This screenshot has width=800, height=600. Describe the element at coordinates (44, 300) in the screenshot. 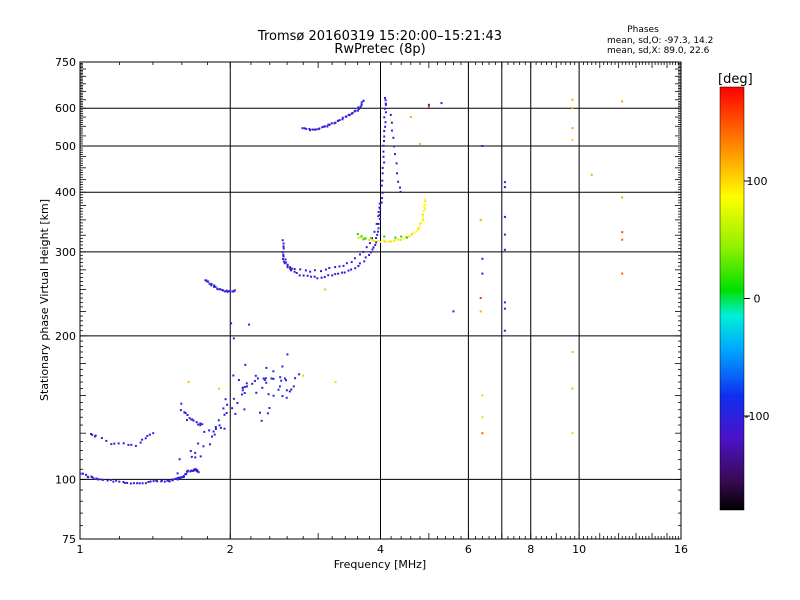

I see `y-axis-label: Stationary phase Virtual Height [km]` at that location.